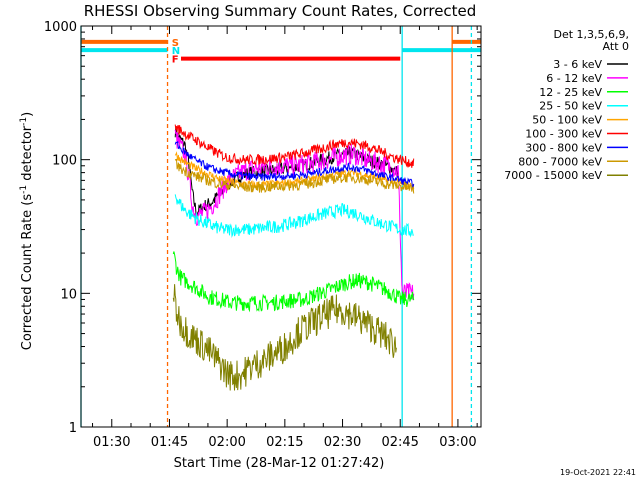  What do you see at coordinates (598, 472) in the screenshot?
I see `timestamp: 19-Oct-2021 22:41` at bounding box center [598, 472].